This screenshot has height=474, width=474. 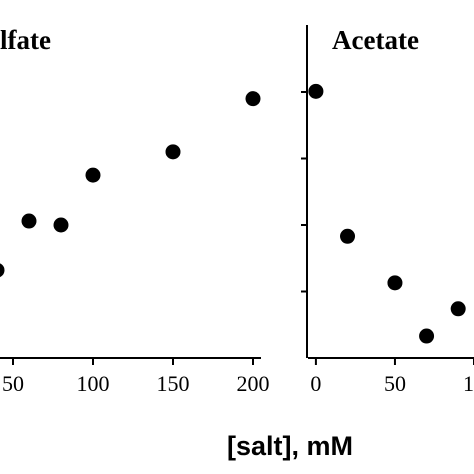 I want to click on x-tick-label: 0, so click(x=315, y=383).